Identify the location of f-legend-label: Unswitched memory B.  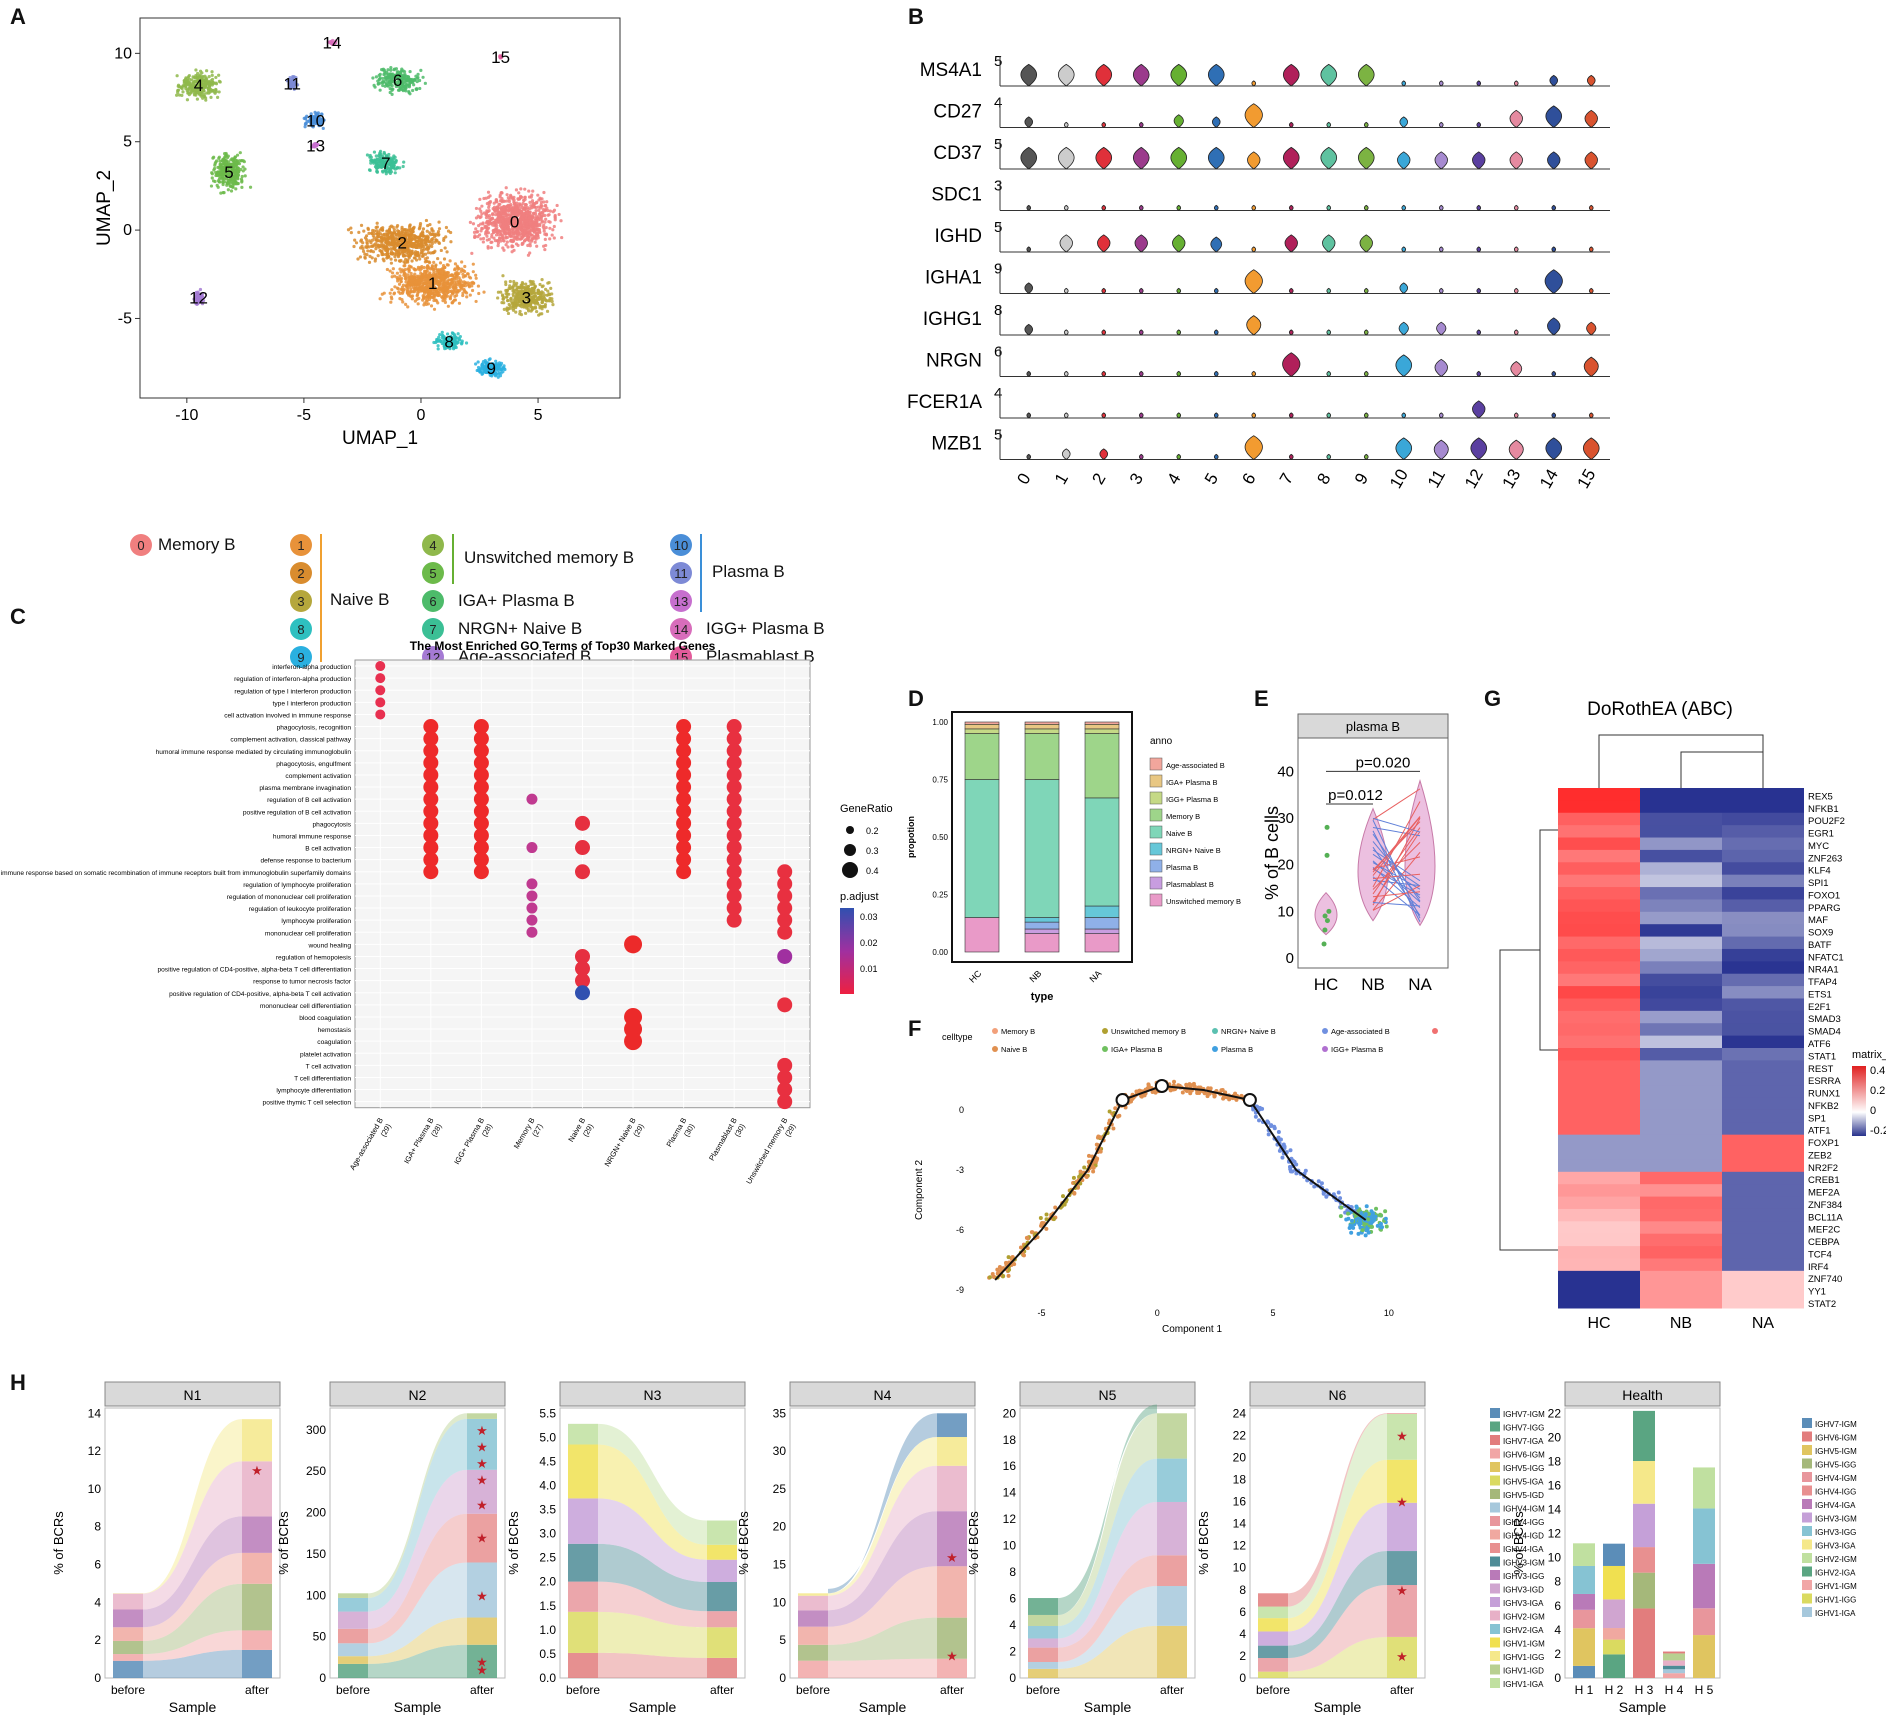
(1148, 1031).